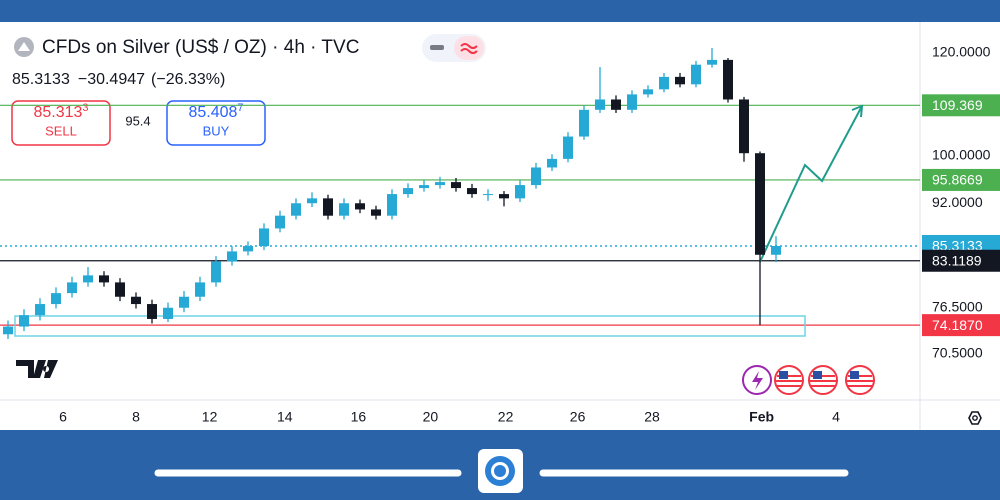  Describe the element at coordinates (500, 11) in the screenshot. I see `top-bar` at that location.